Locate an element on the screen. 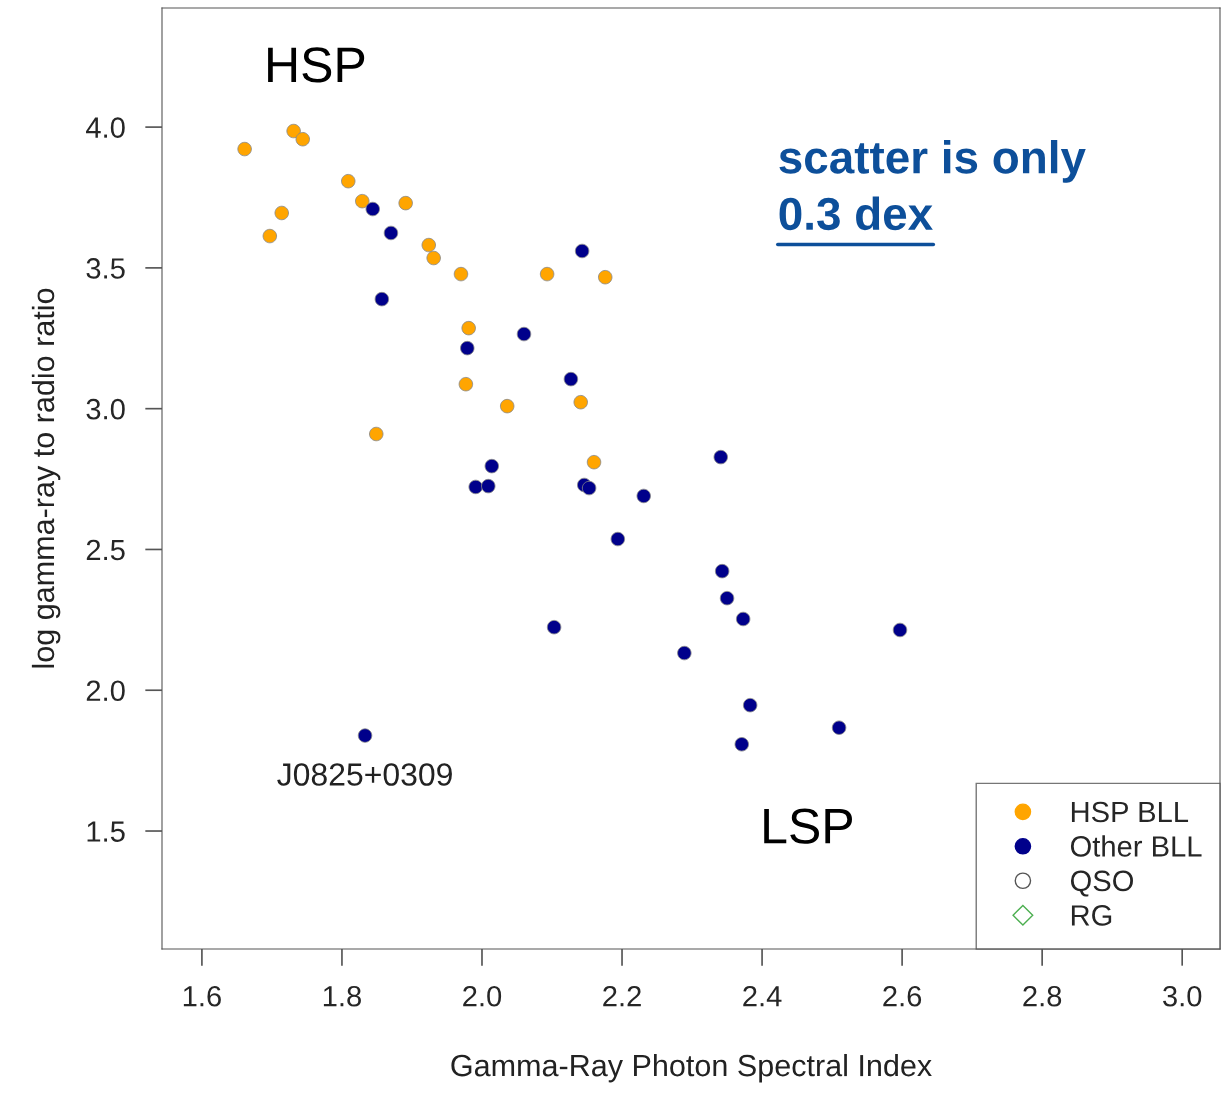  x-tick-label: 2.2 is located at coordinates (622, 996).